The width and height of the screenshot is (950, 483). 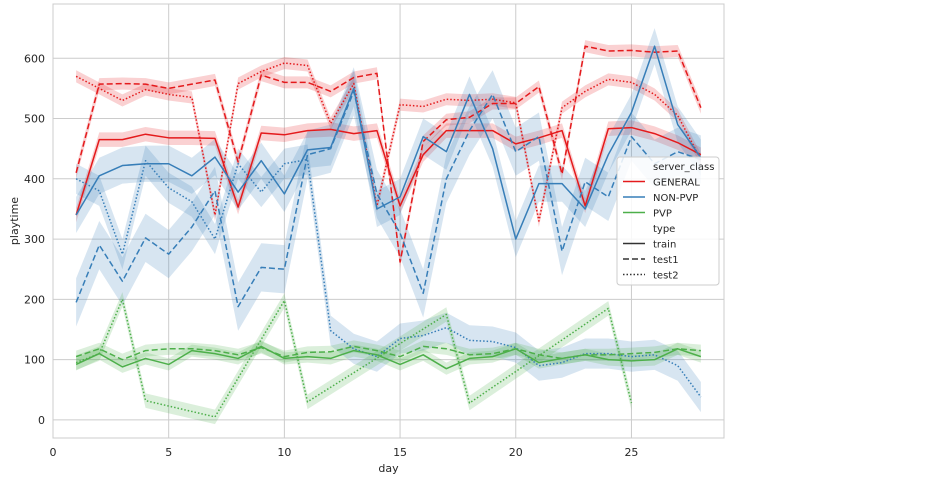 I want to click on x-tick-label: 20, so click(x=516, y=452).